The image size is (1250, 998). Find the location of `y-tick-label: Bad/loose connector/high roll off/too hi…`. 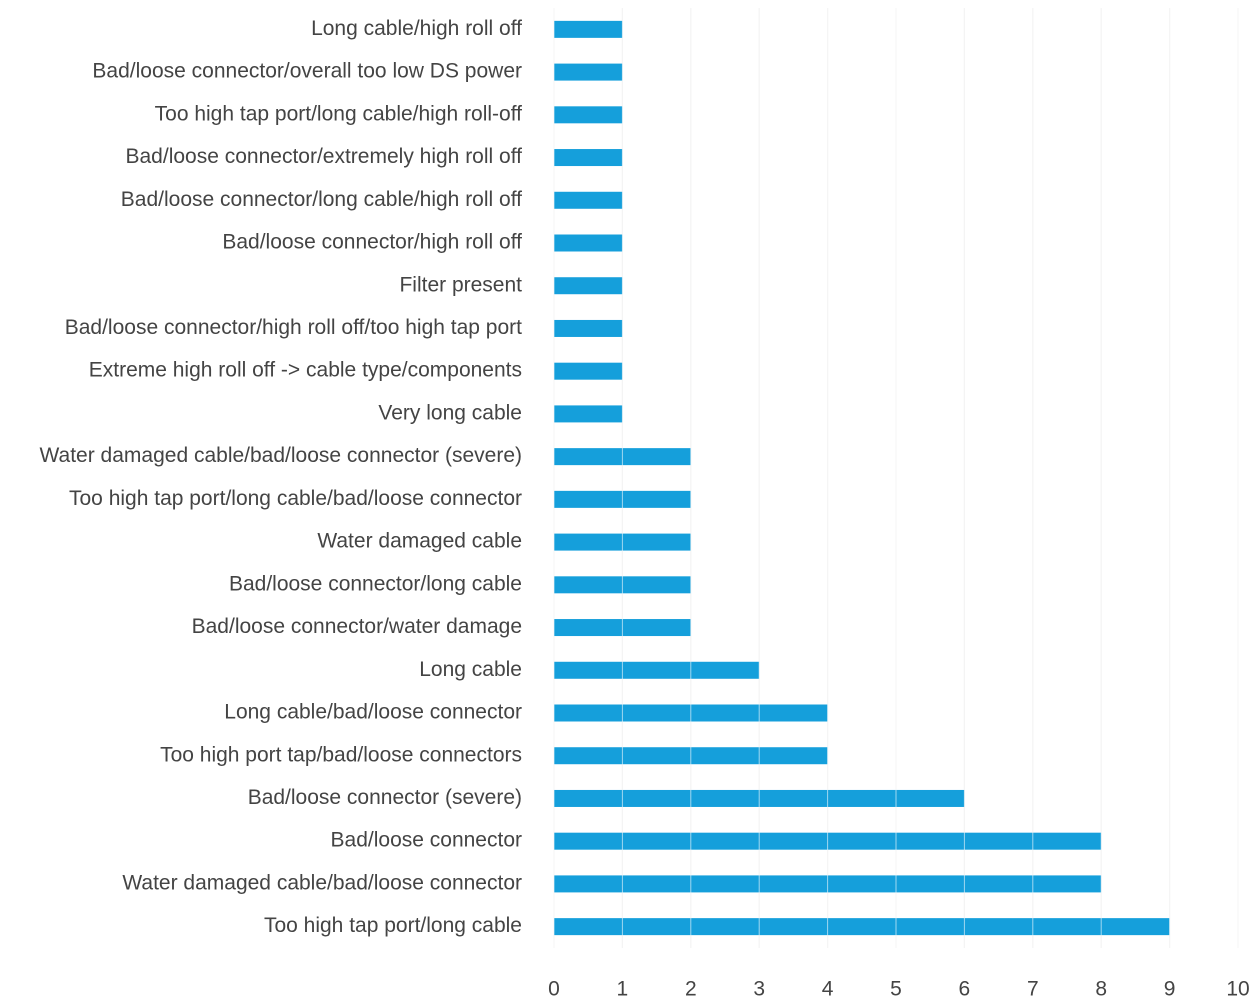

y-tick-label: Bad/loose connector/high roll off/too hi… is located at coordinates (293, 327).